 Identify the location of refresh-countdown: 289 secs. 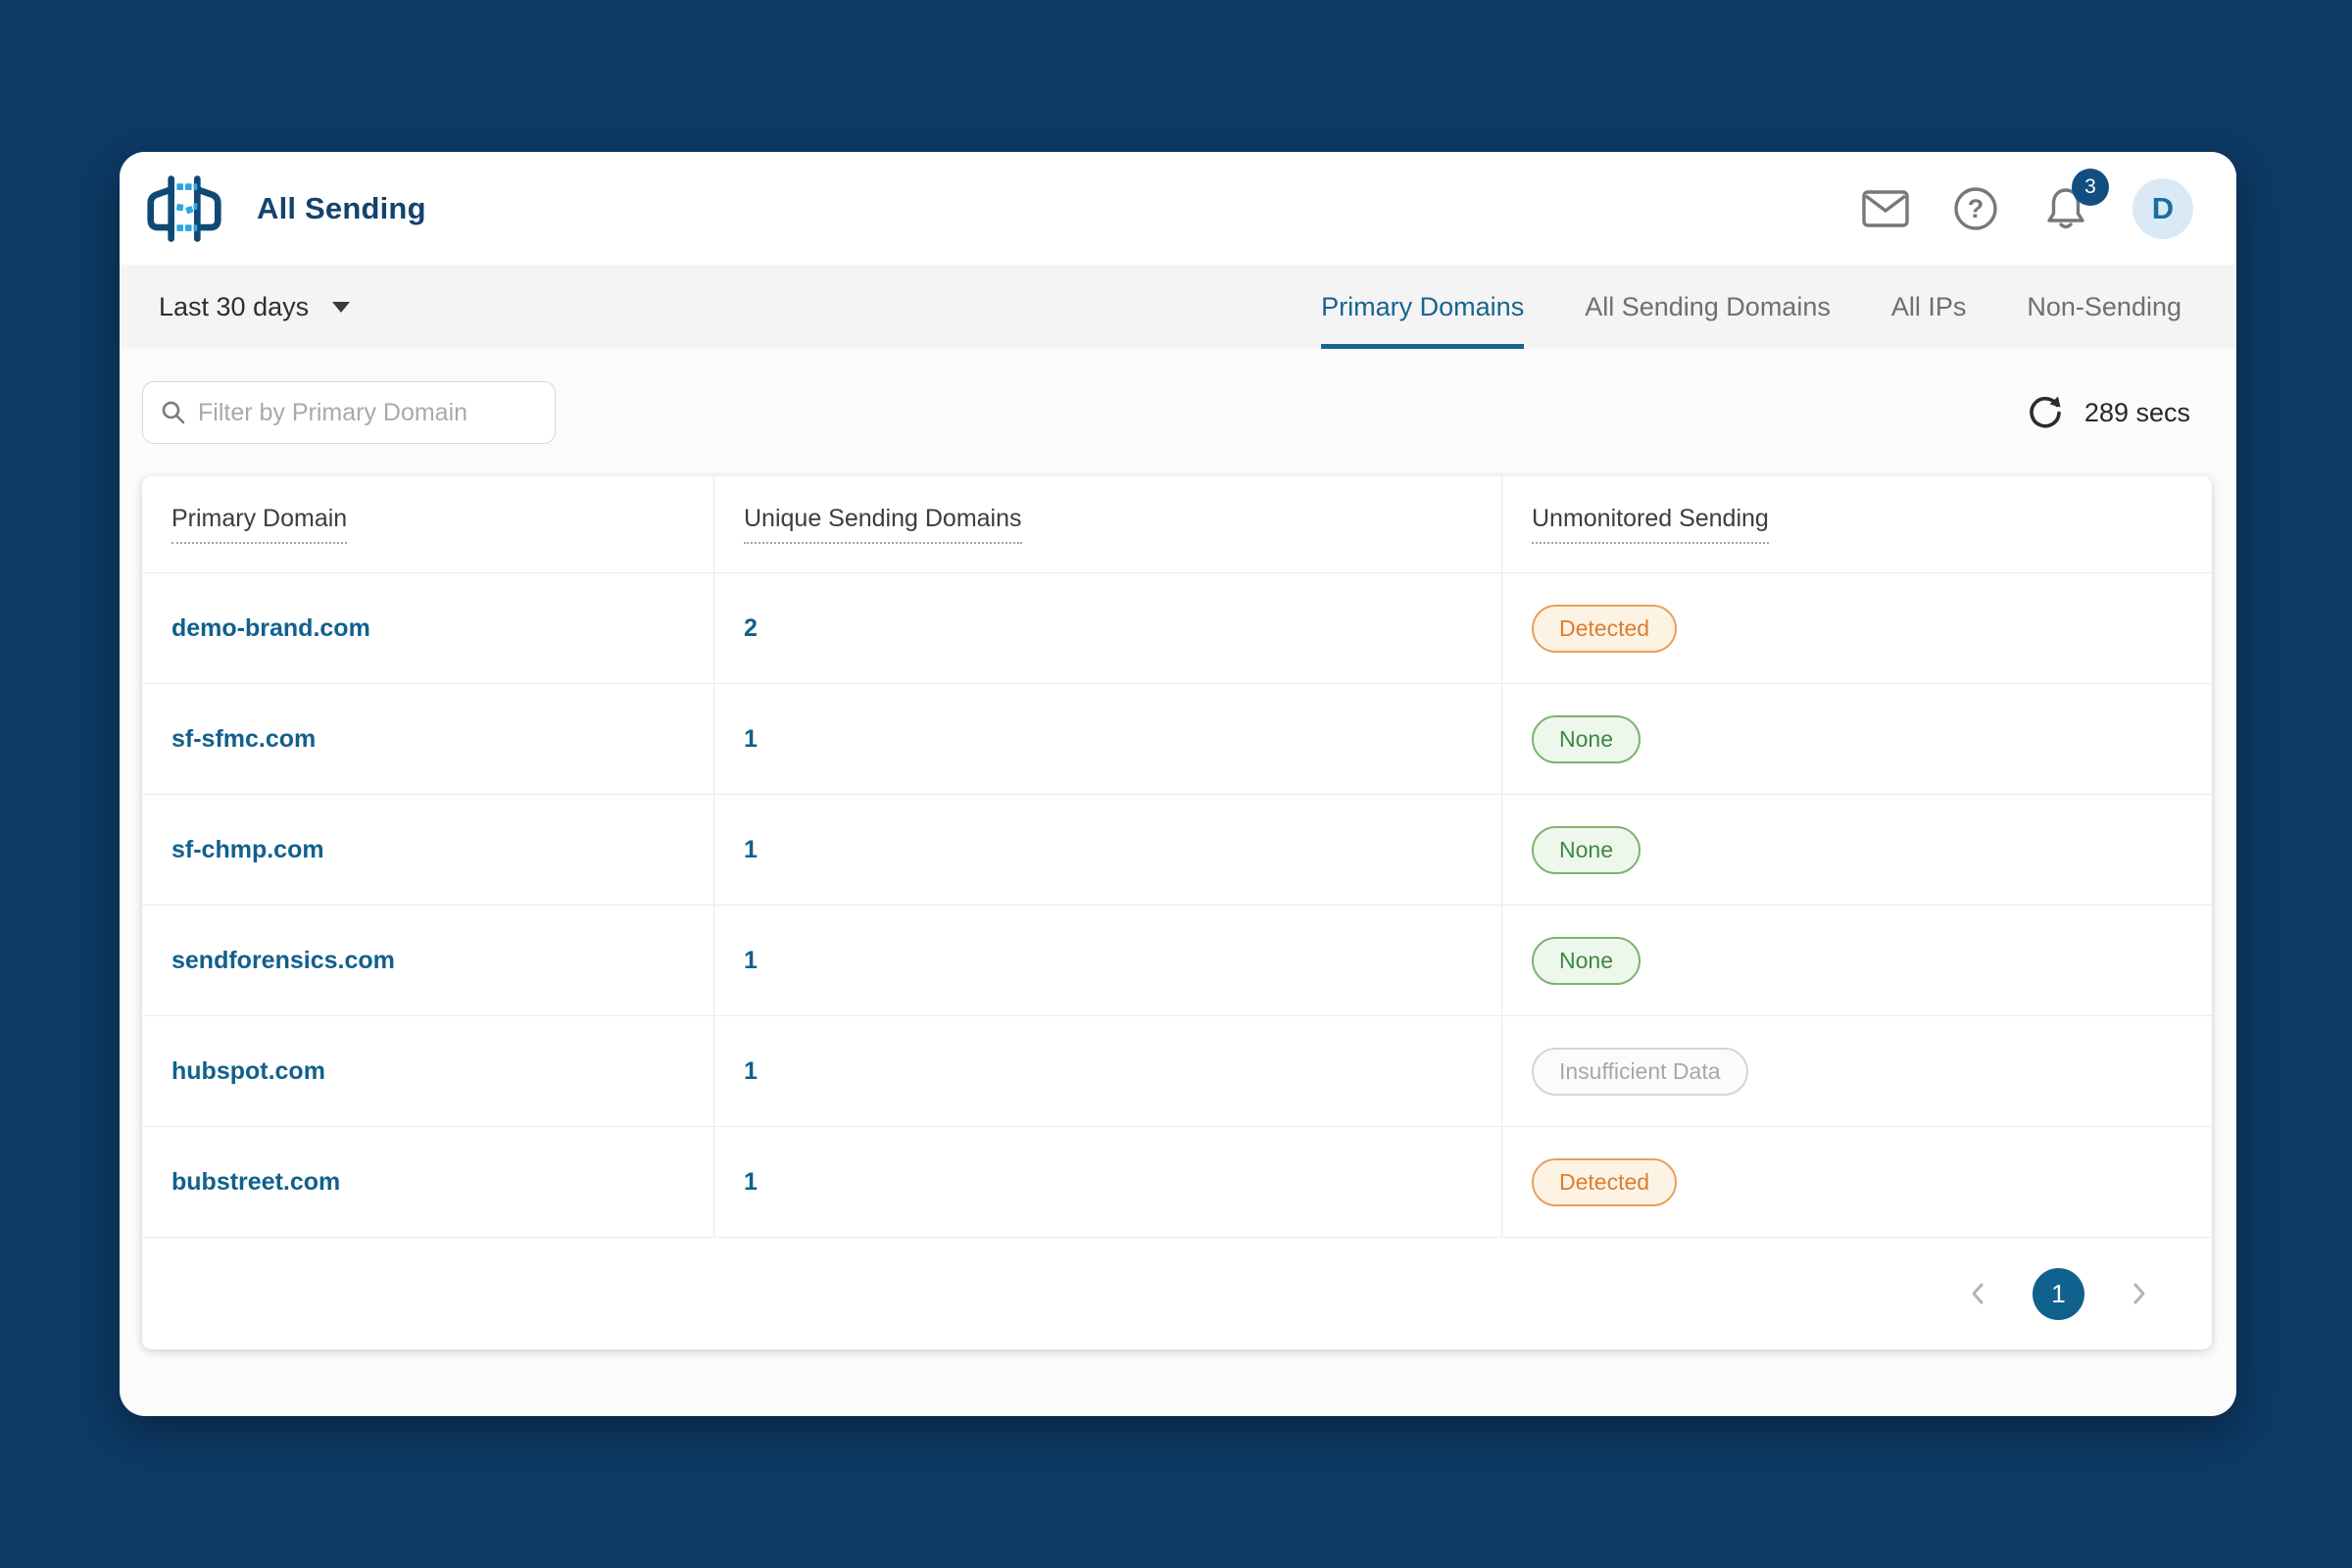
(2136, 412).